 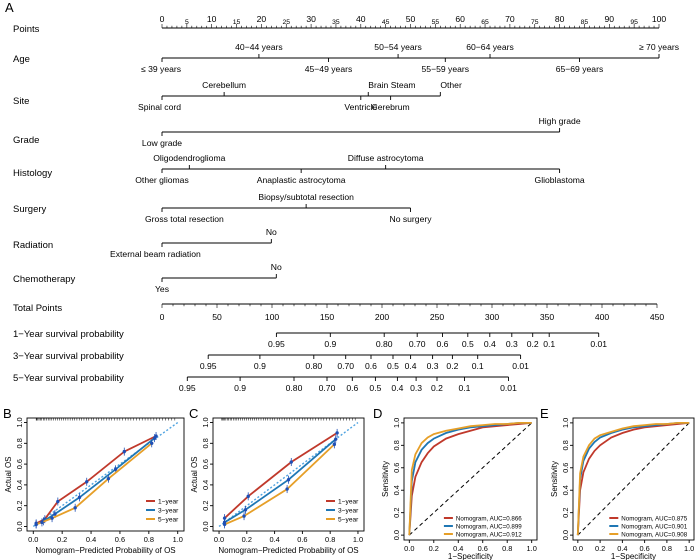 I want to click on chart-legend: 1−year 3−year 5−year, so click(x=162, y=511).